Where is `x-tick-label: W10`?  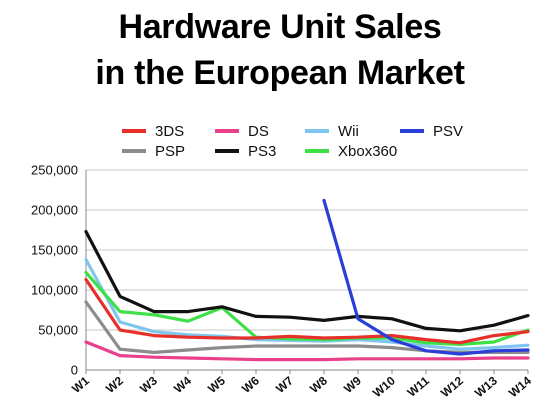
x-tick-label: W10 is located at coordinates (384, 386).